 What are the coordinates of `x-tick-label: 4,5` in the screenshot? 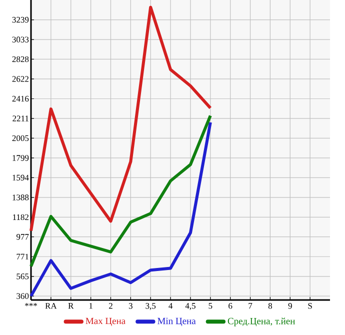 It's located at (190, 306).